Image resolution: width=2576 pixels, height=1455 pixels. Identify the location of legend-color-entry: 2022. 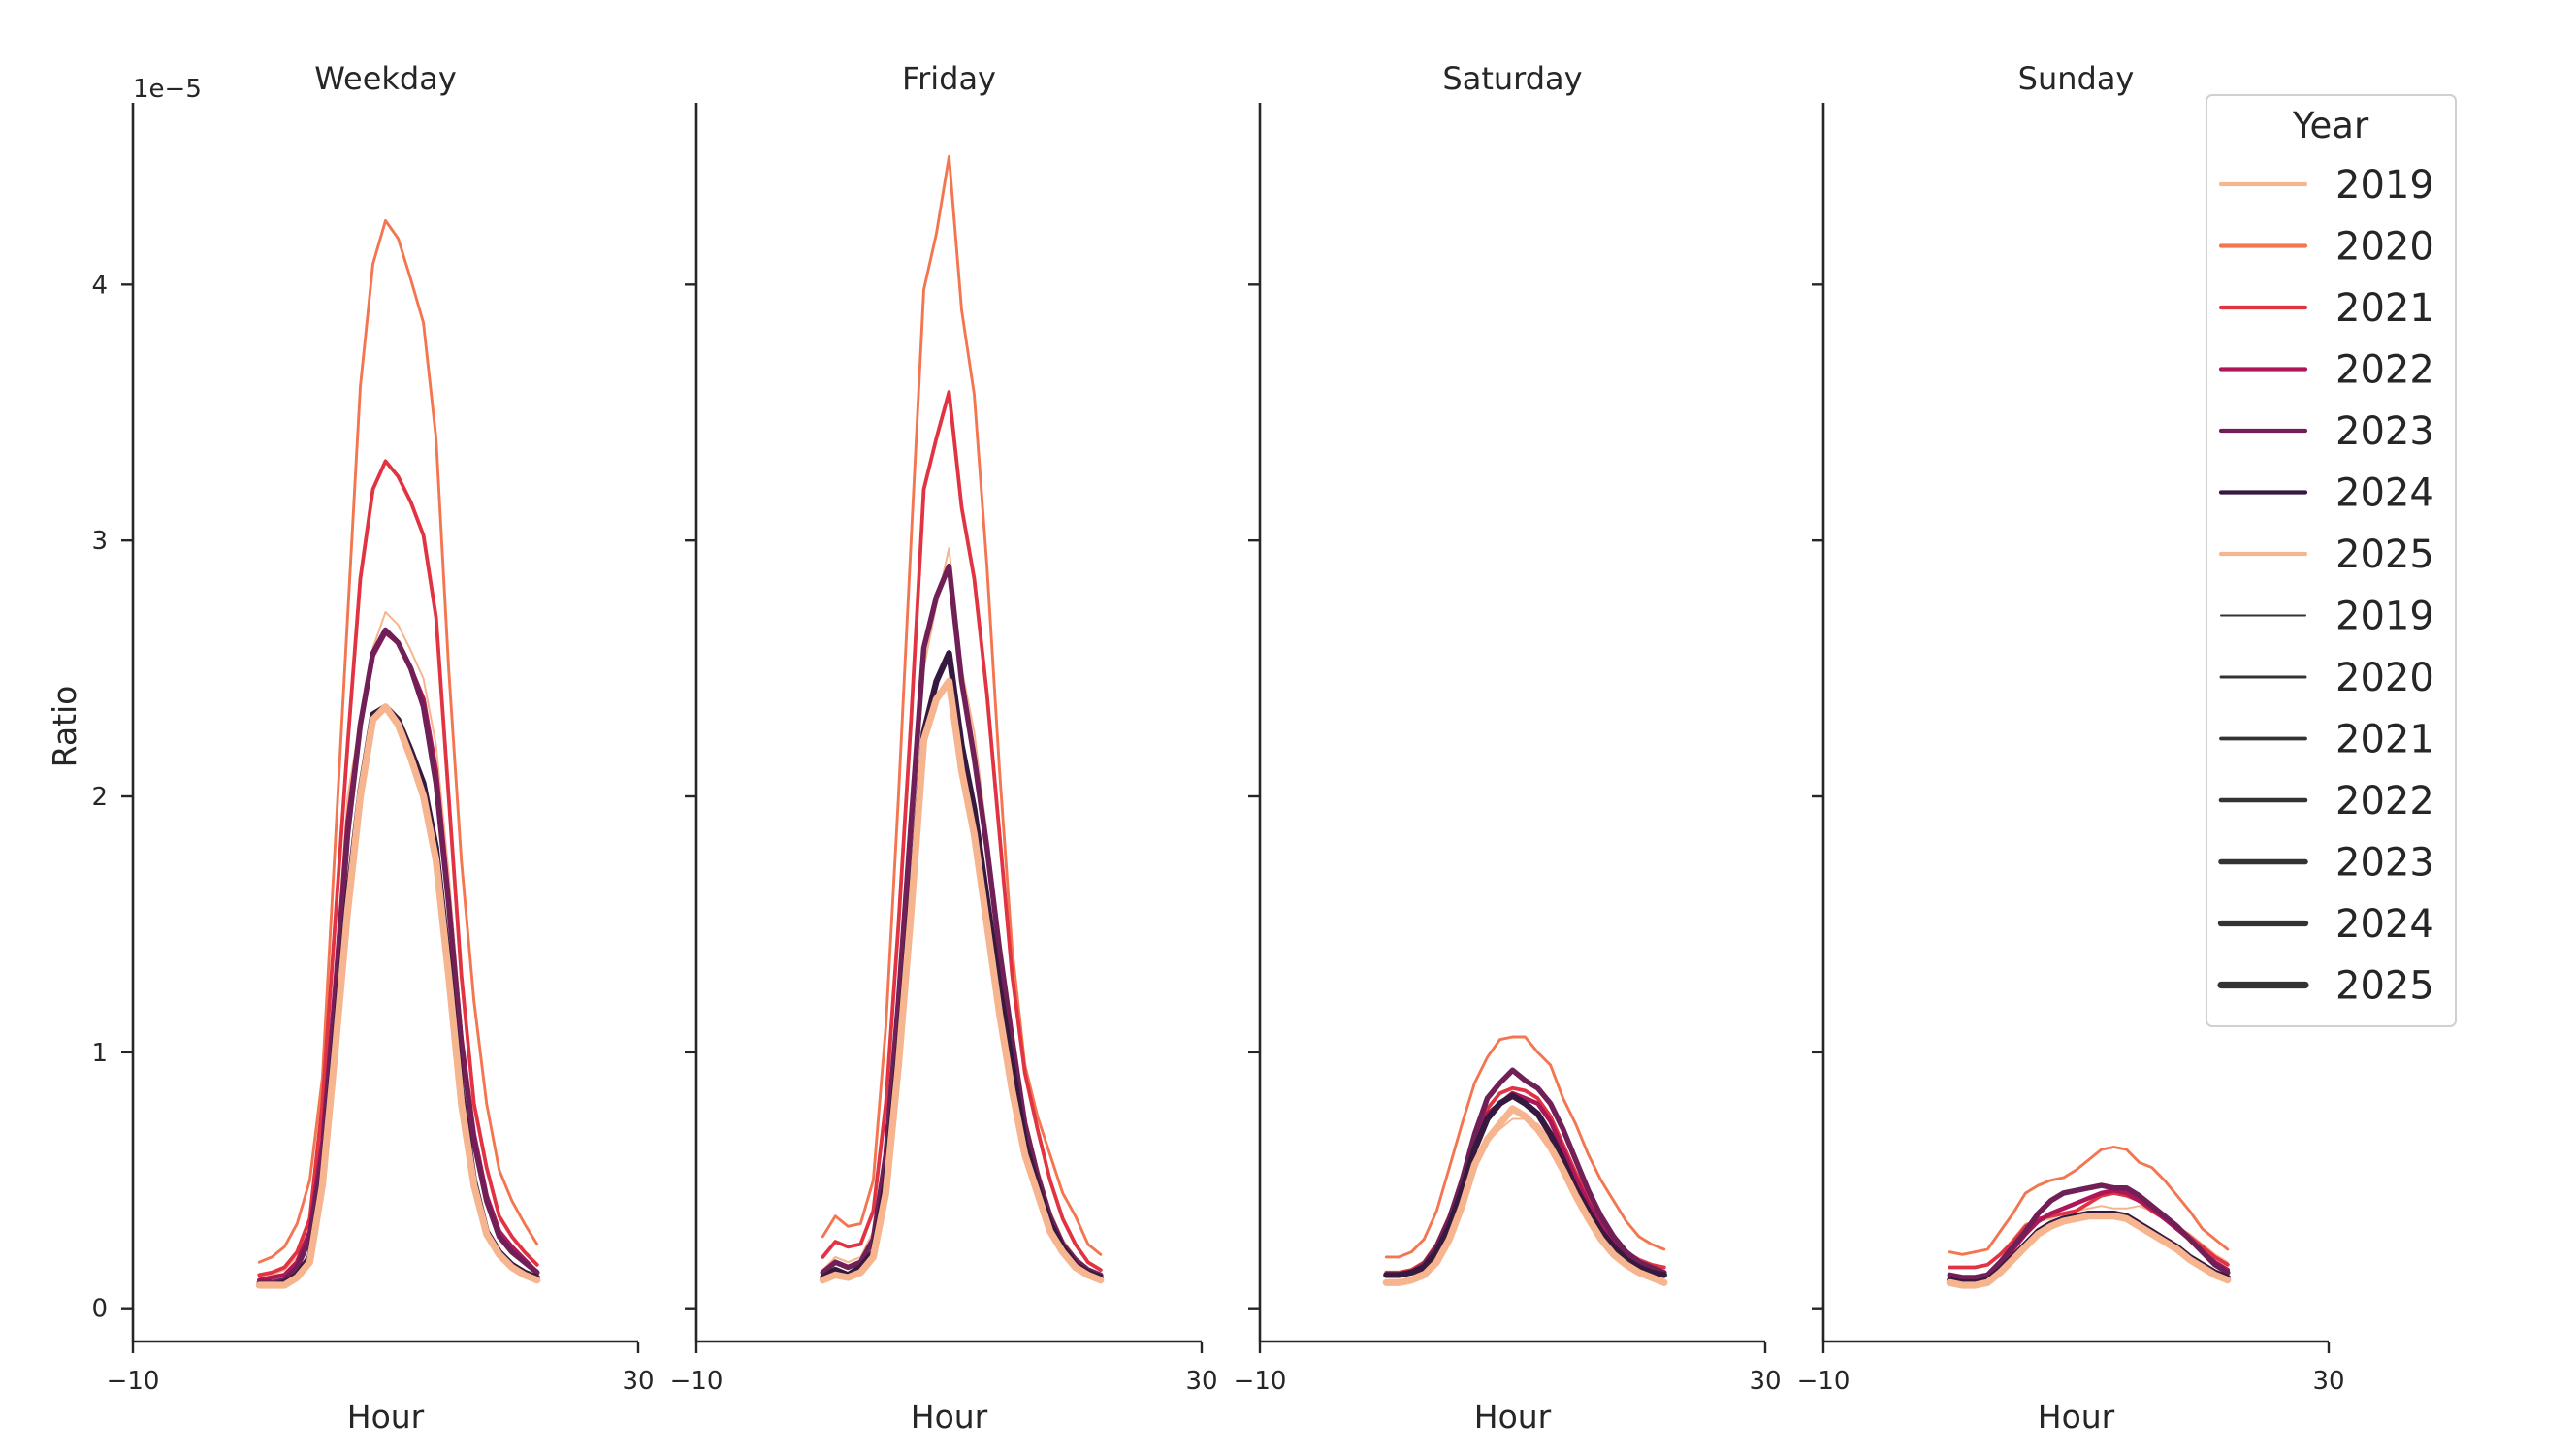
(2326, 370).